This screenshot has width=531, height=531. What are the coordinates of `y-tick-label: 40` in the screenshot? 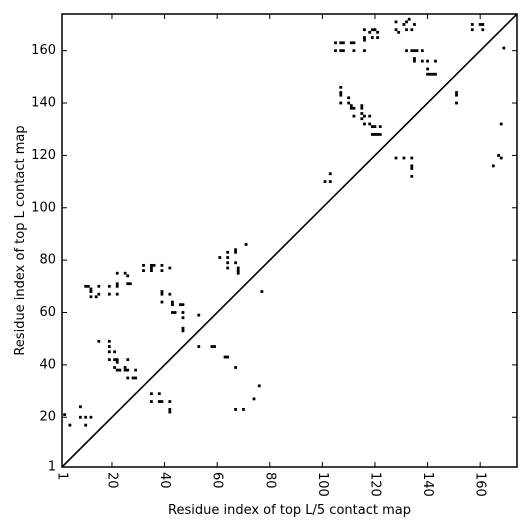 It's located at (47, 364).